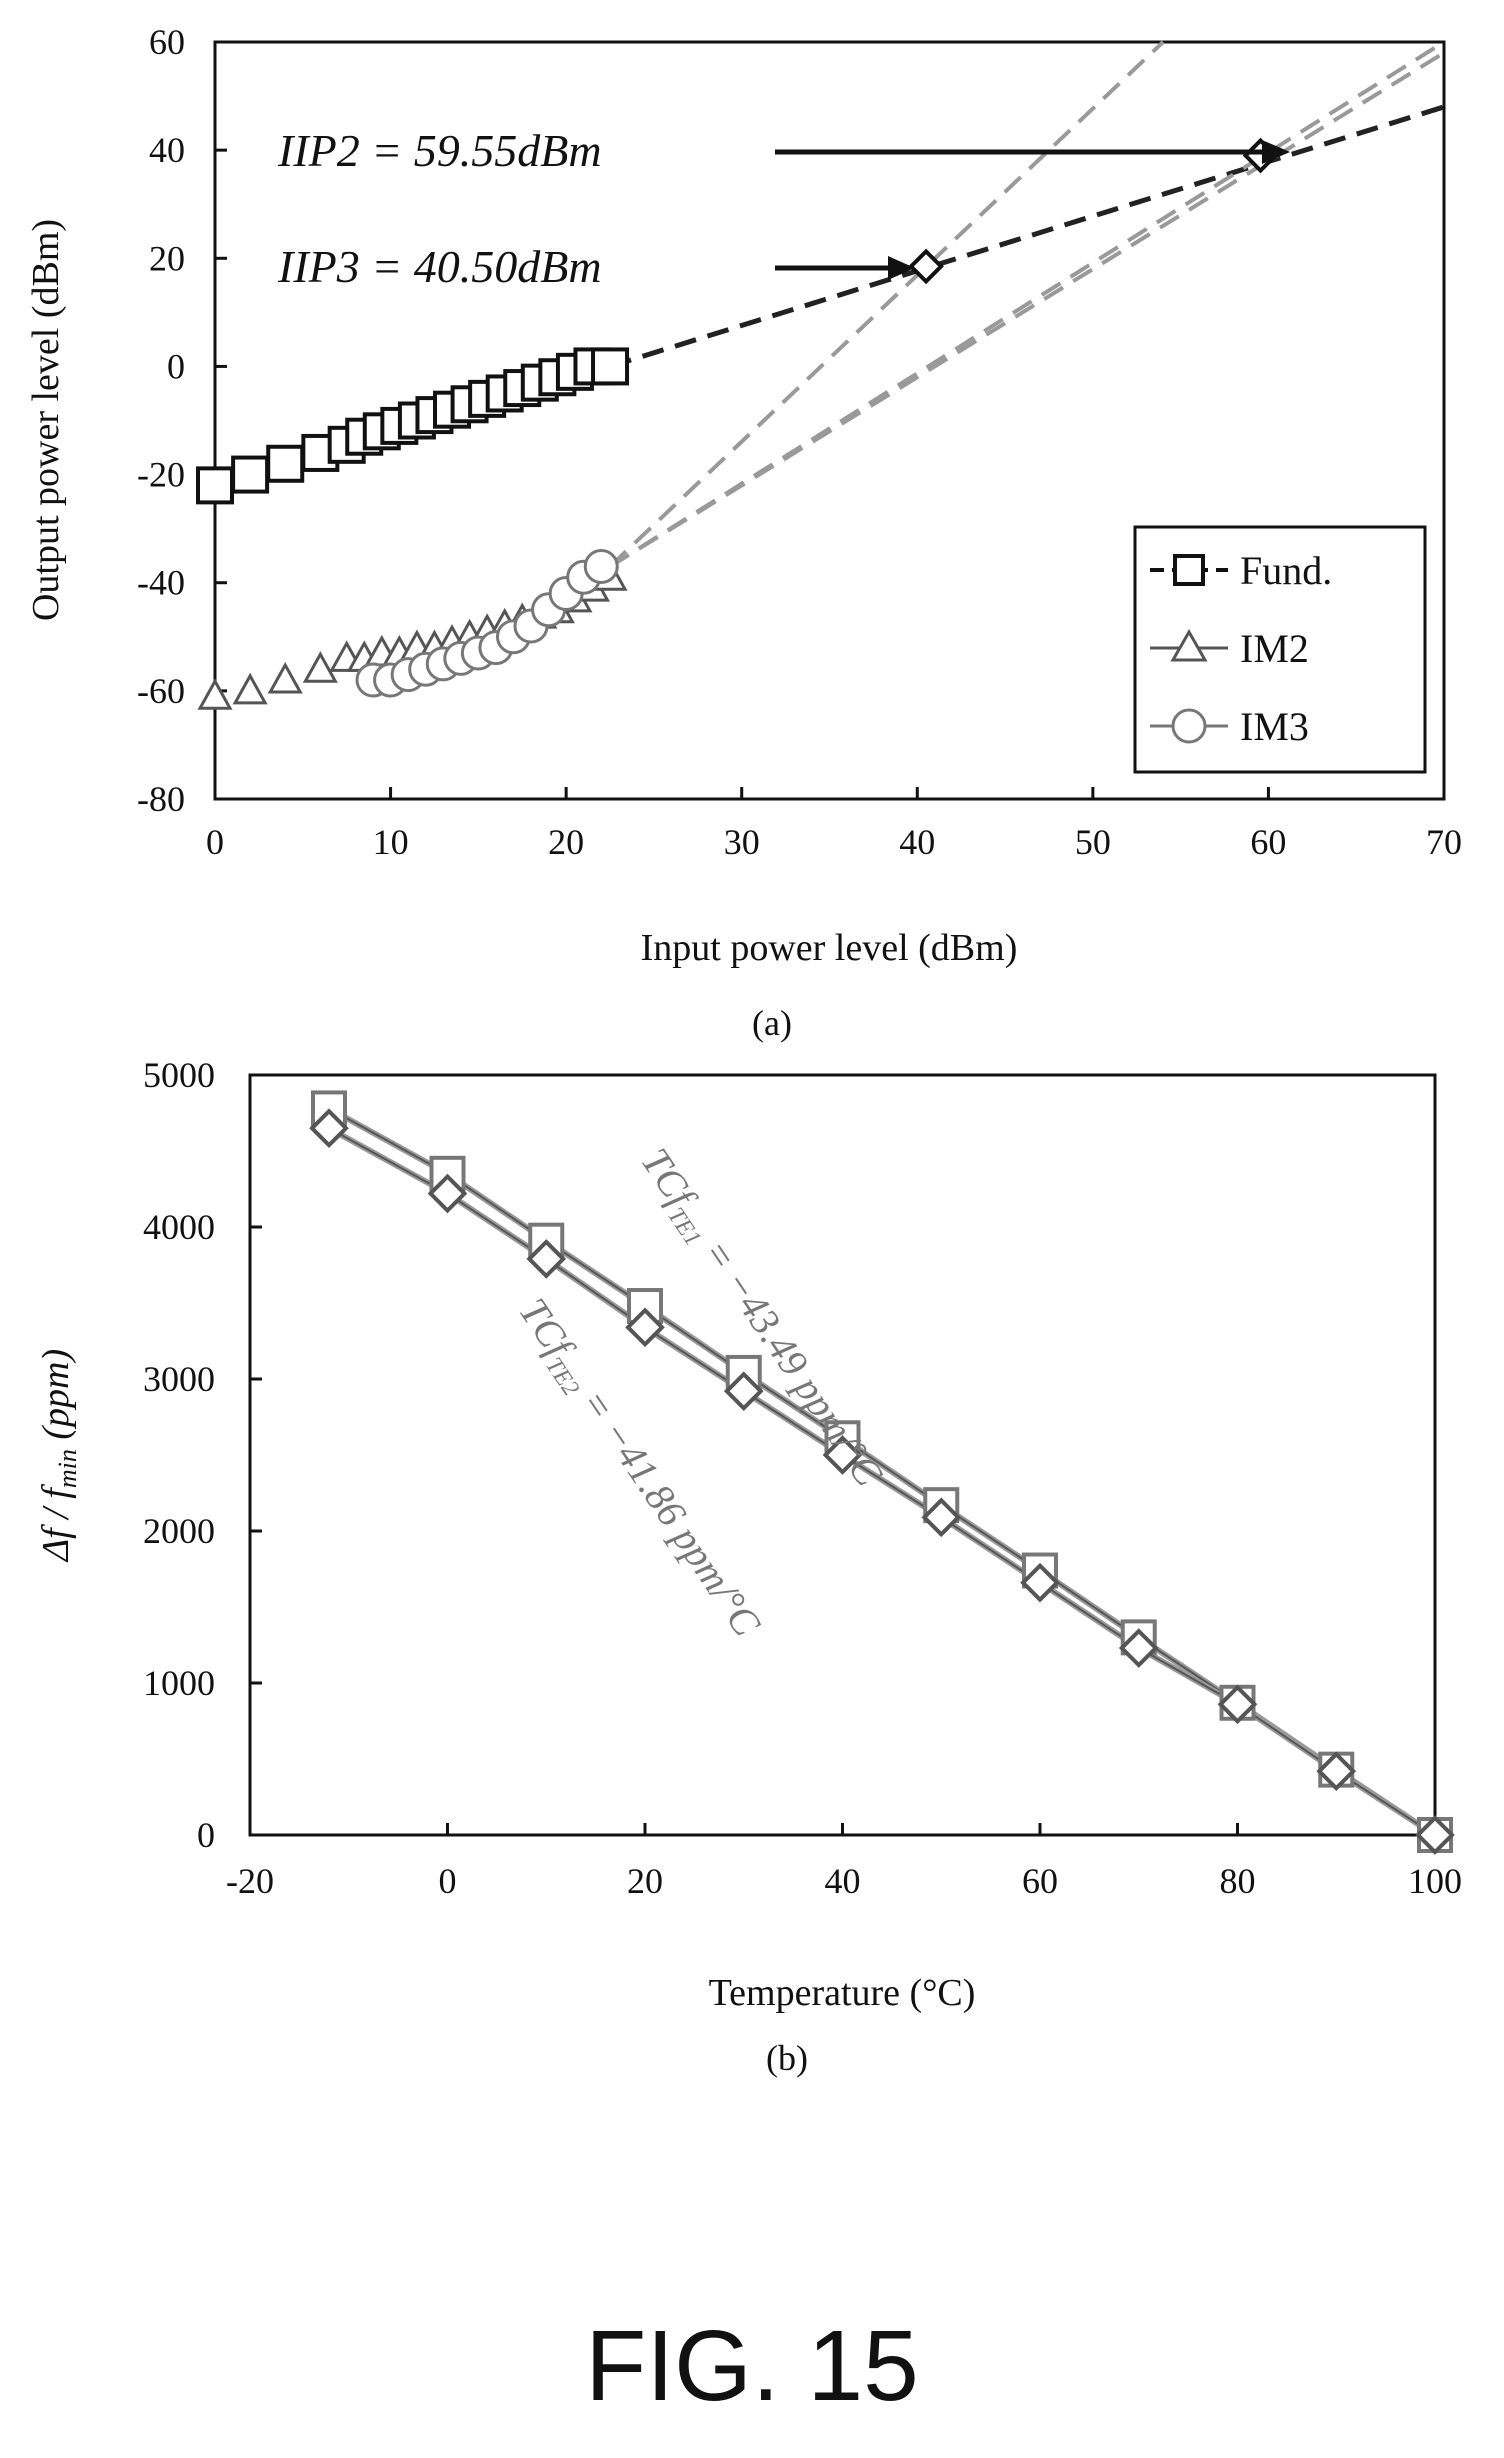 The image size is (1504, 2458). What do you see at coordinates (926, 266) in the screenshot?
I see `intercept-point` at bounding box center [926, 266].